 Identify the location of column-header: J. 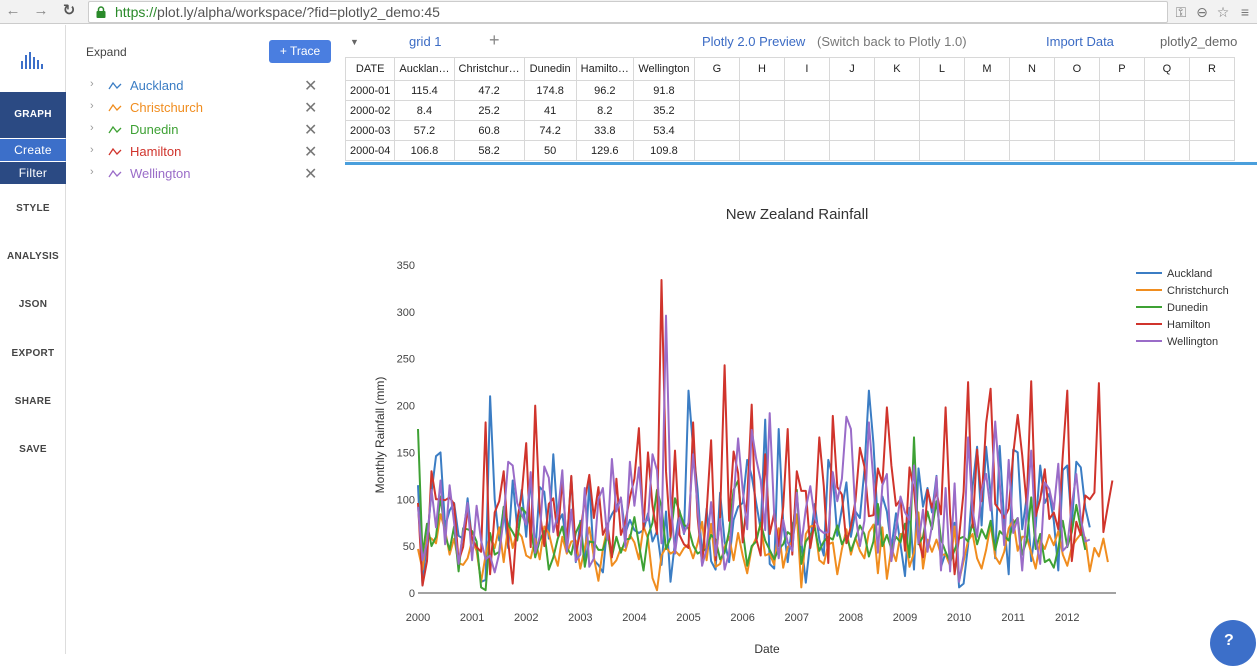
(851, 69).